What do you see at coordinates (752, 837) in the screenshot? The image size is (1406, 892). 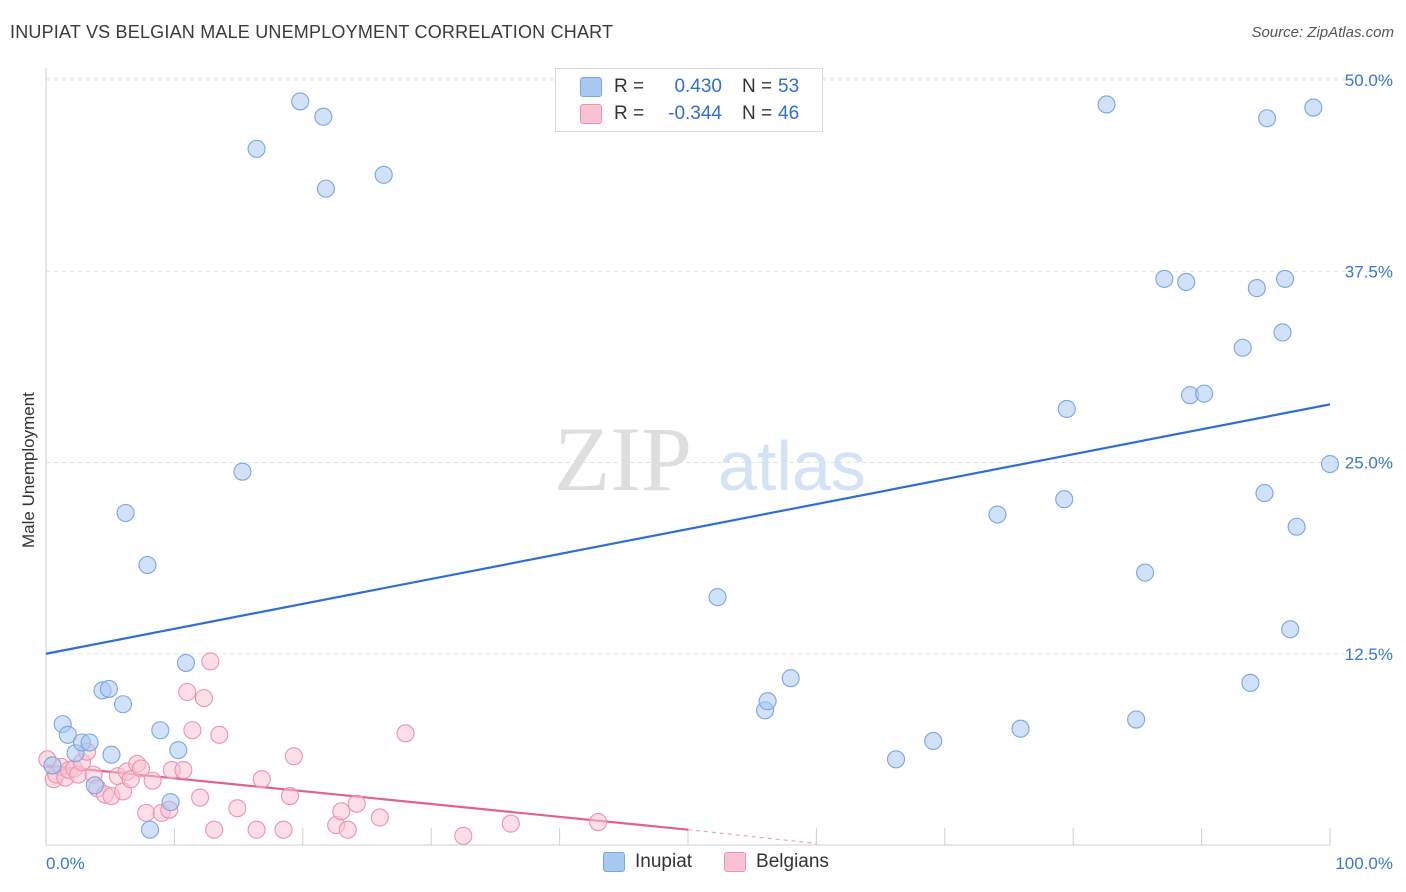 I see `belgians-trend-line-dashed` at bounding box center [752, 837].